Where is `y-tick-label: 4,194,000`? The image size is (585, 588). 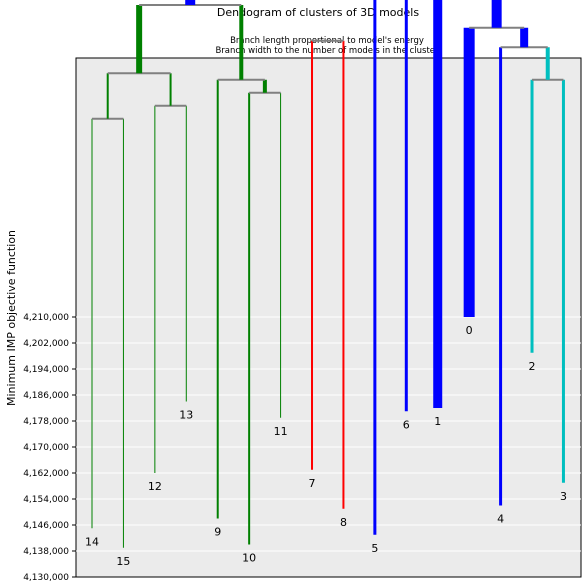 y-tick-label: 4,194,000 is located at coordinates (46, 370).